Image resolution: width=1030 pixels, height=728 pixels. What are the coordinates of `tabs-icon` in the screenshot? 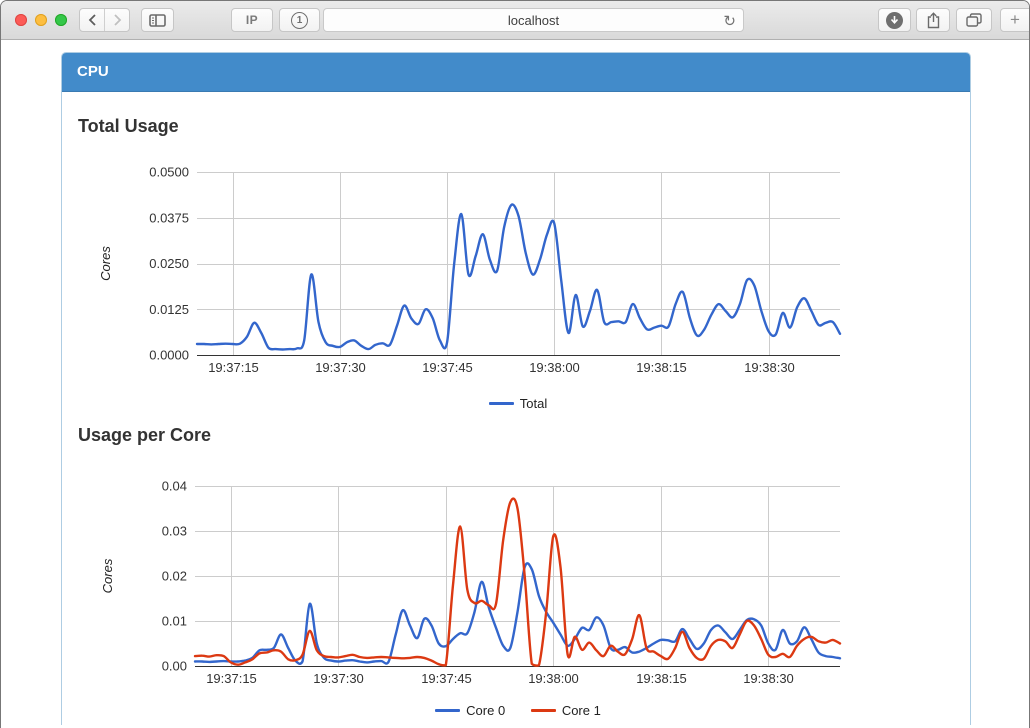 It's located at (974, 20).